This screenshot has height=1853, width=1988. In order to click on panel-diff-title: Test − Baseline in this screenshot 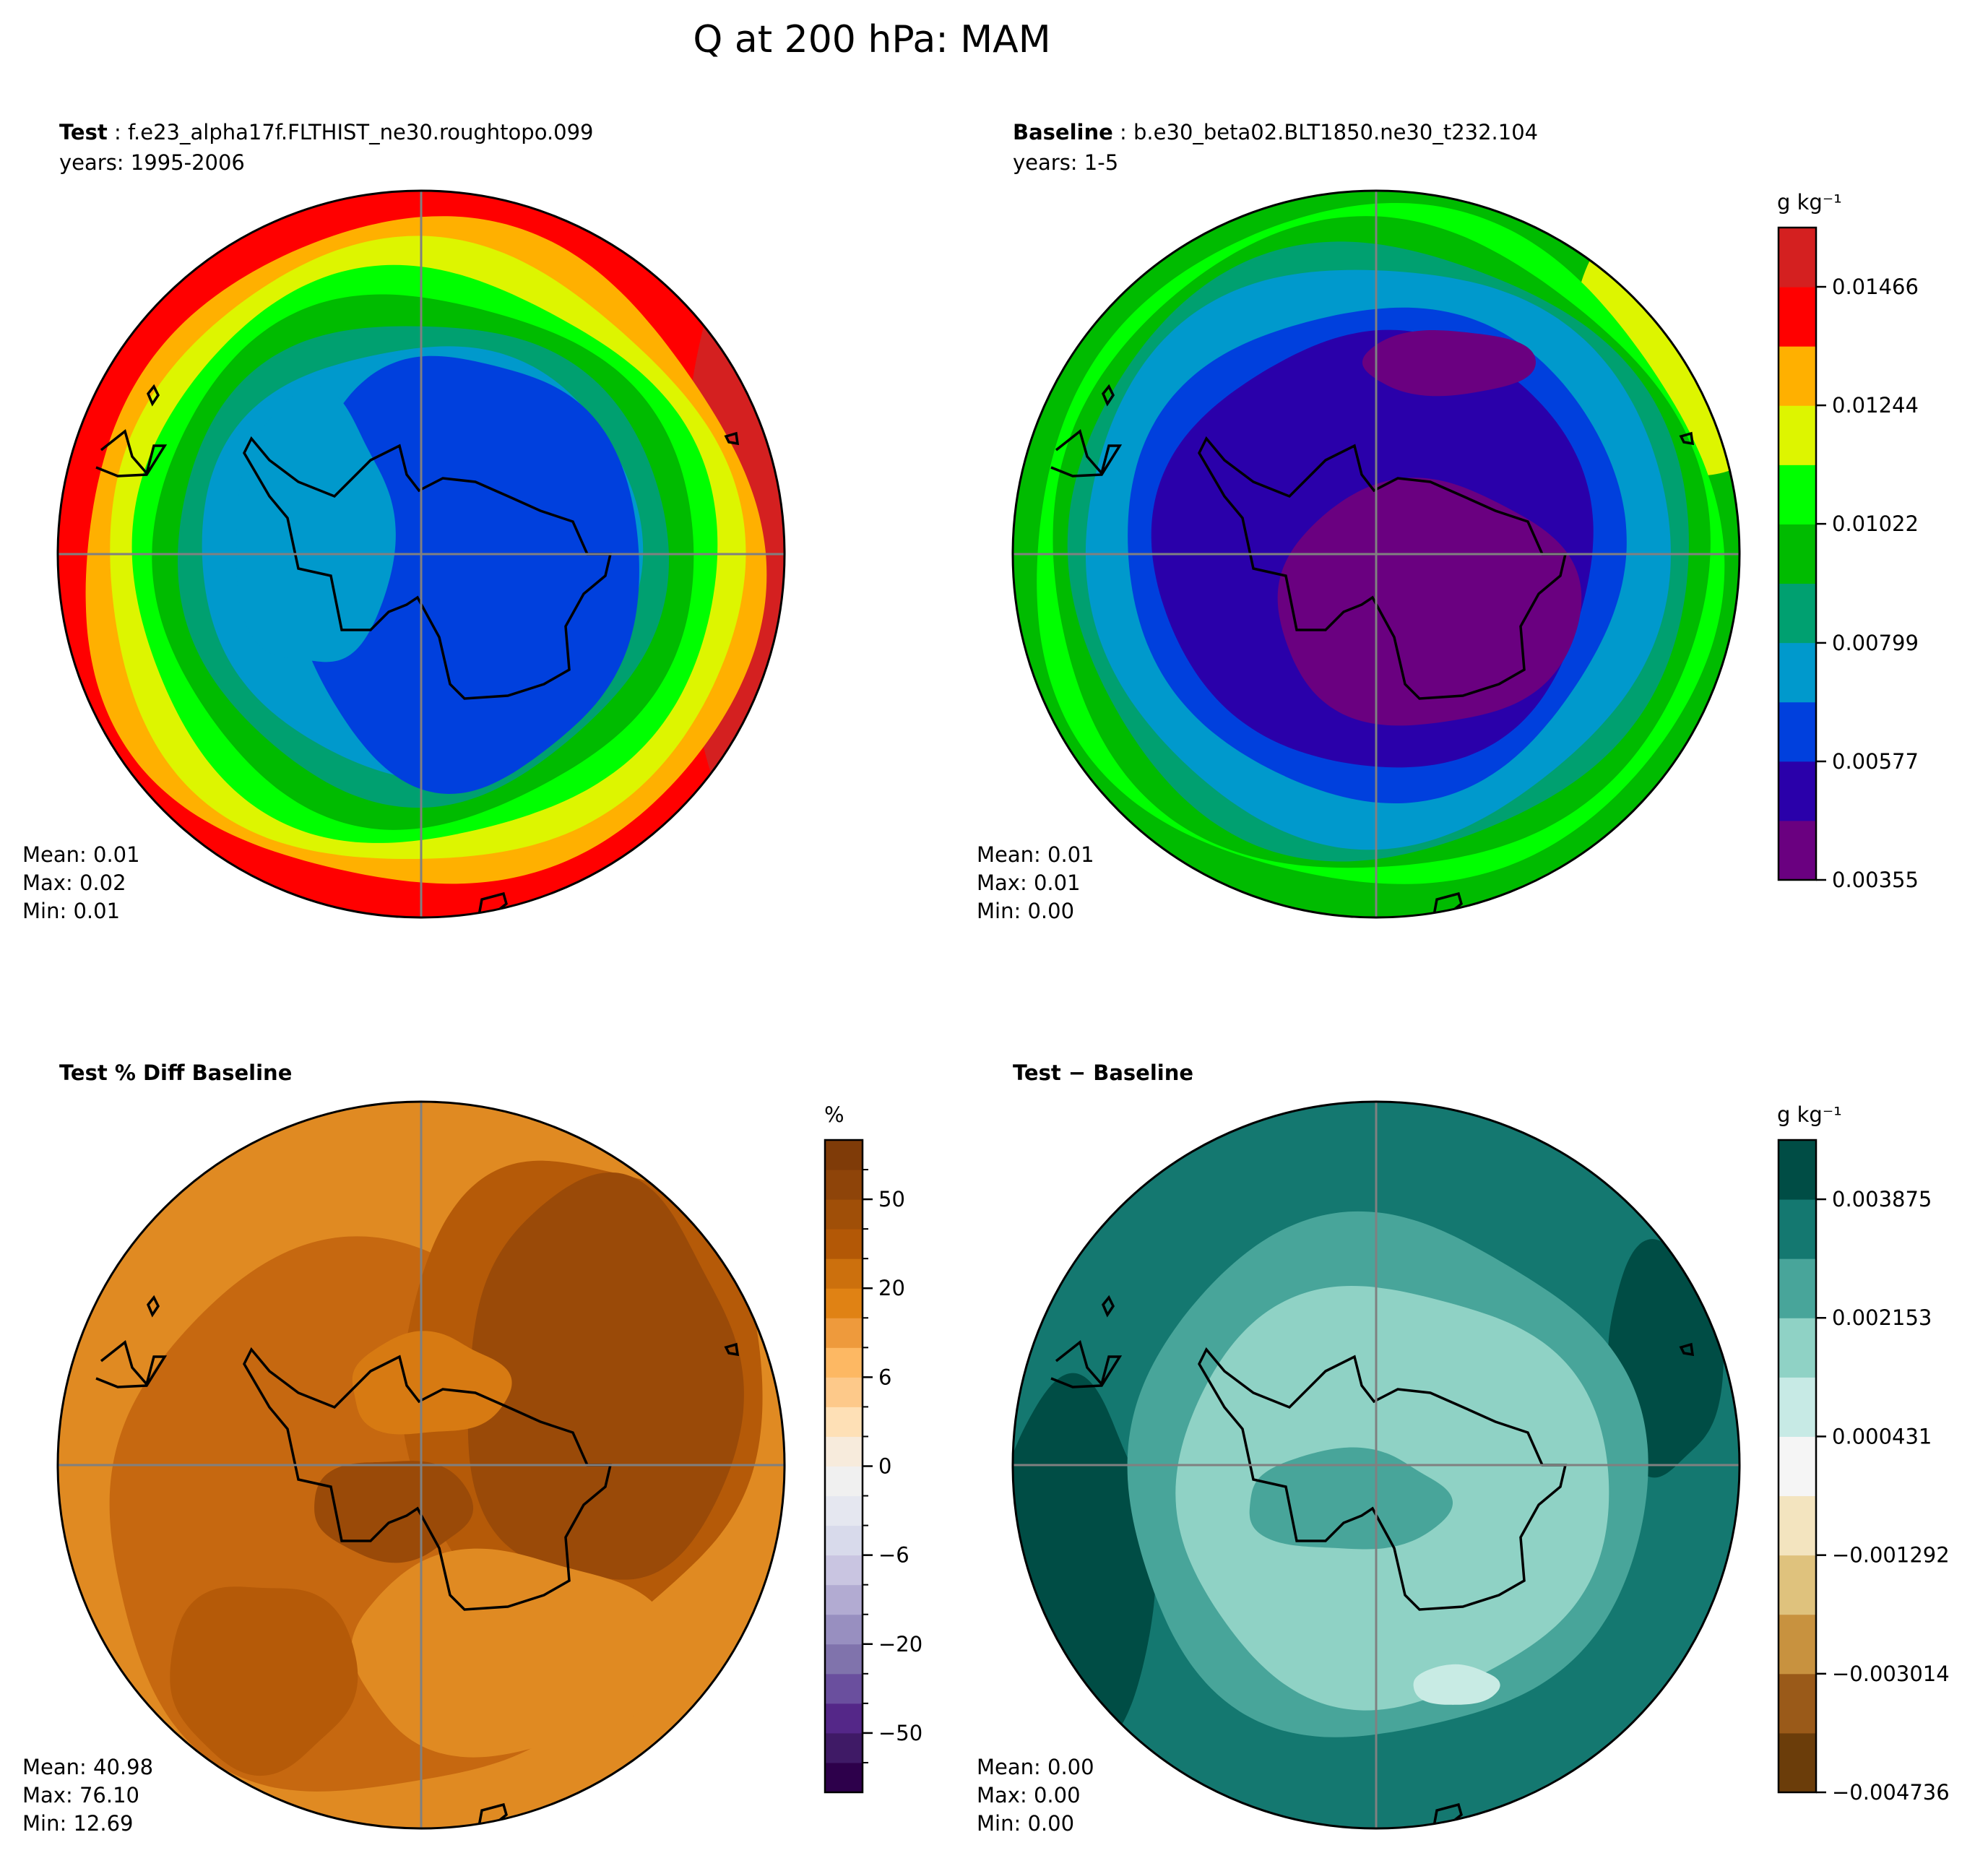, I will do `click(1103, 1073)`.